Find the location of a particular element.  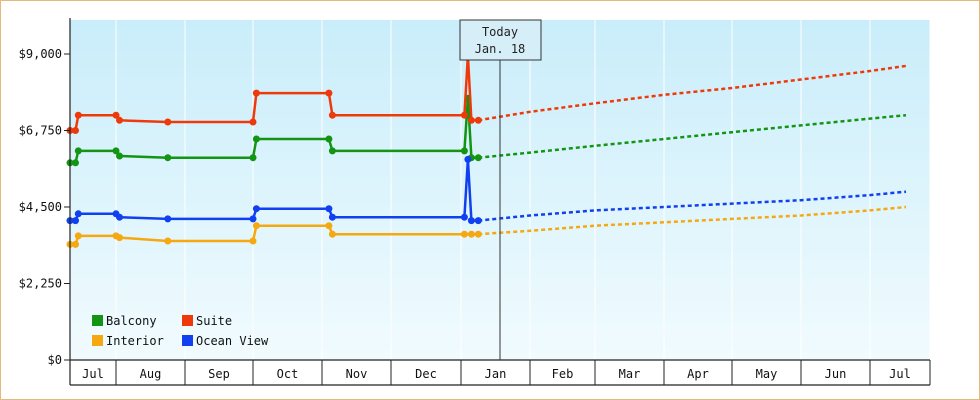

x-tick-label: Mar is located at coordinates (630, 374).